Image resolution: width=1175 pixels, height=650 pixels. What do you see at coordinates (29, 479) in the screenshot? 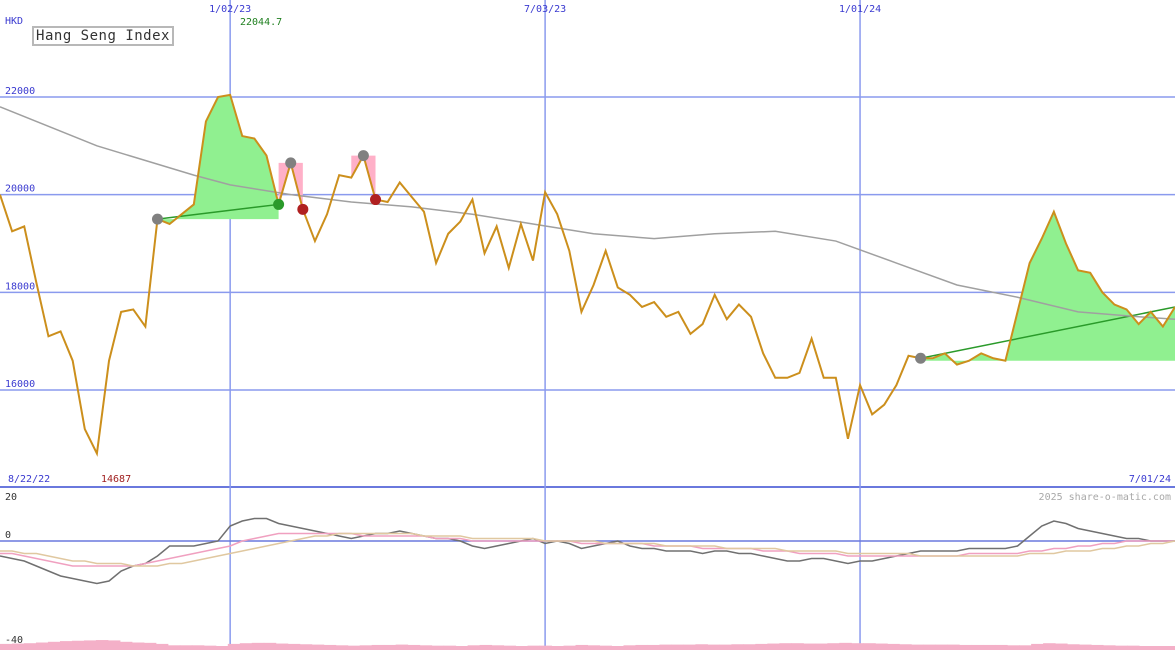
I see `start-date-label: 8/22/22` at bounding box center [29, 479].